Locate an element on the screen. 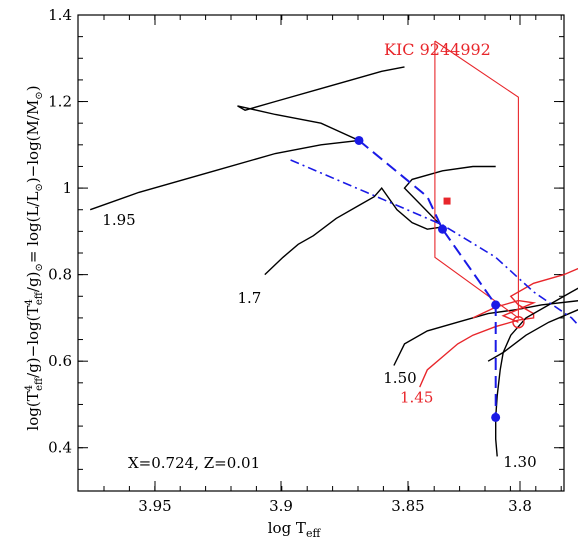 The width and height of the screenshot is (578, 542). x-axis-label-sub: eff is located at coordinates (314, 533).